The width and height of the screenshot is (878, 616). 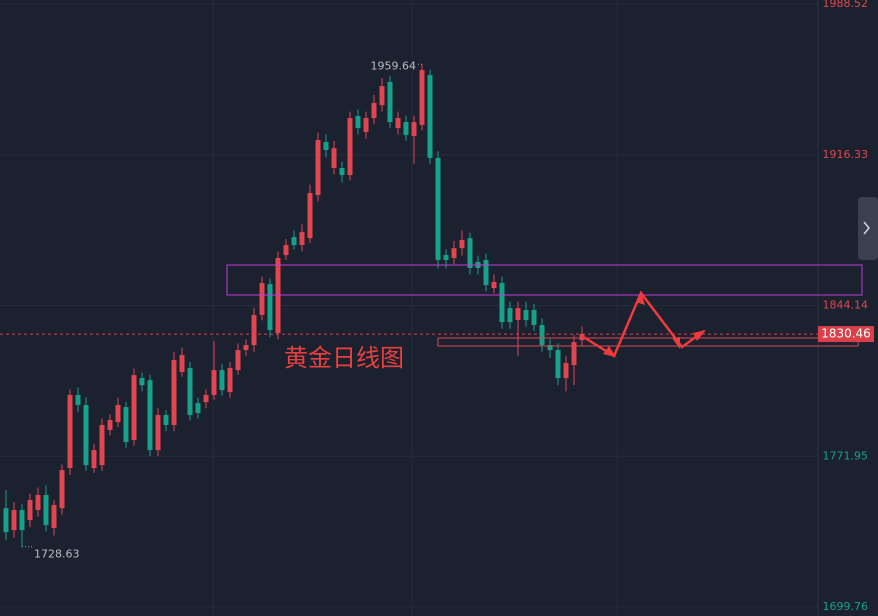 I want to click on high-label: 1959.64, so click(x=394, y=65).